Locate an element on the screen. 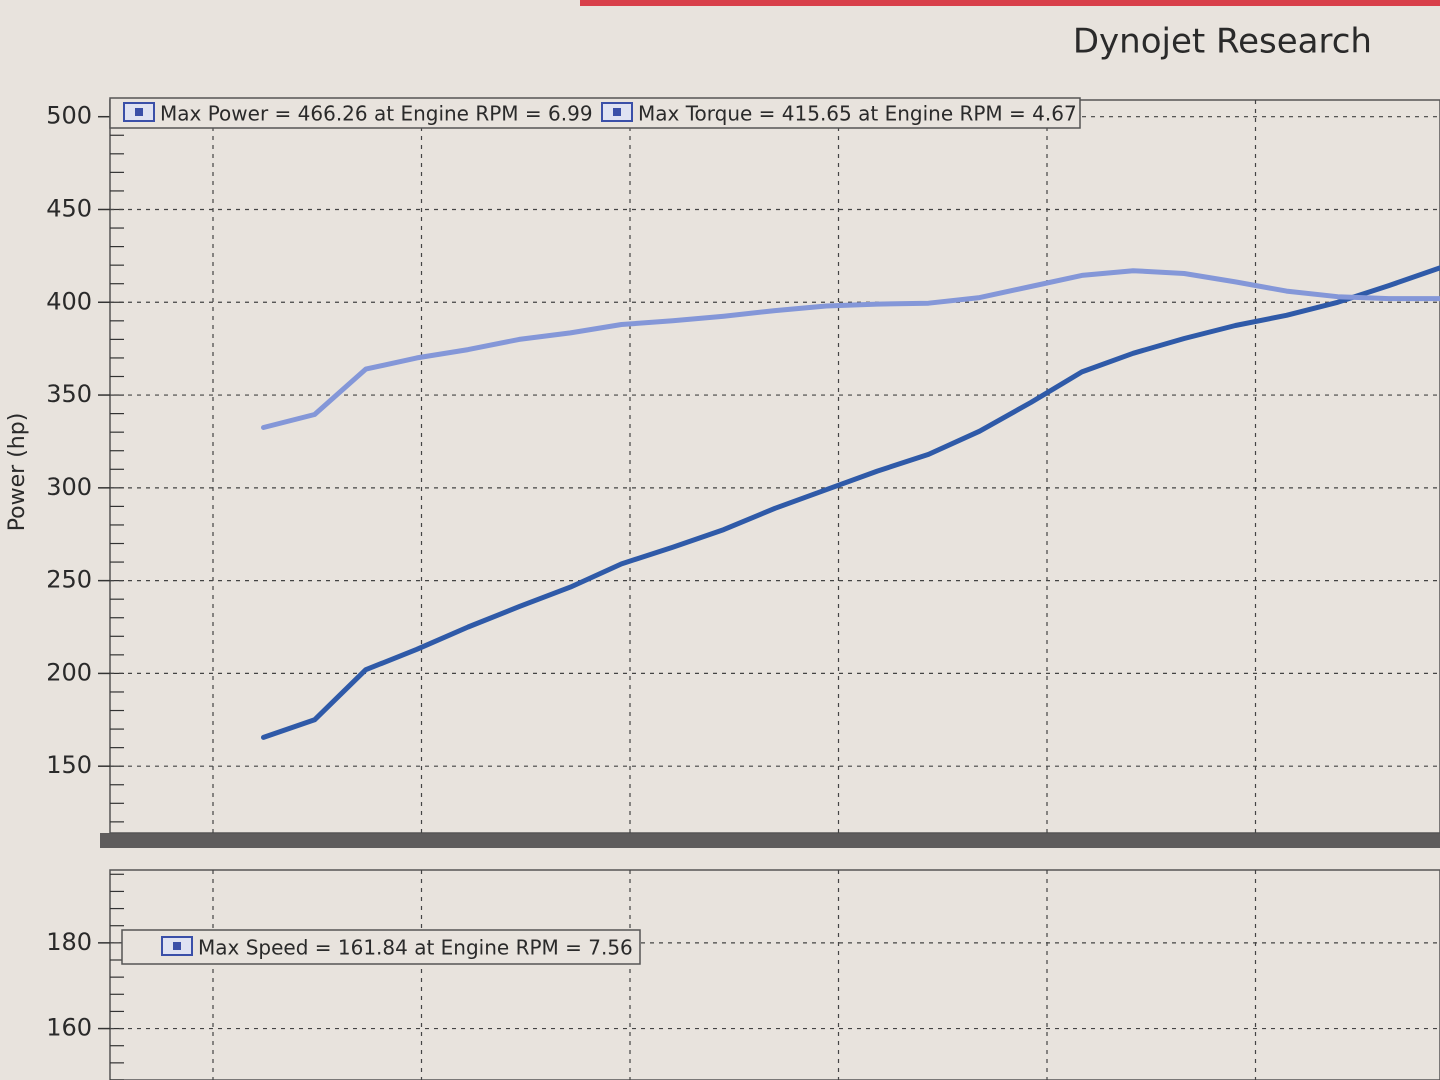 The image size is (1440, 1080). y-tick-label: 160 is located at coordinates (69, 1028).